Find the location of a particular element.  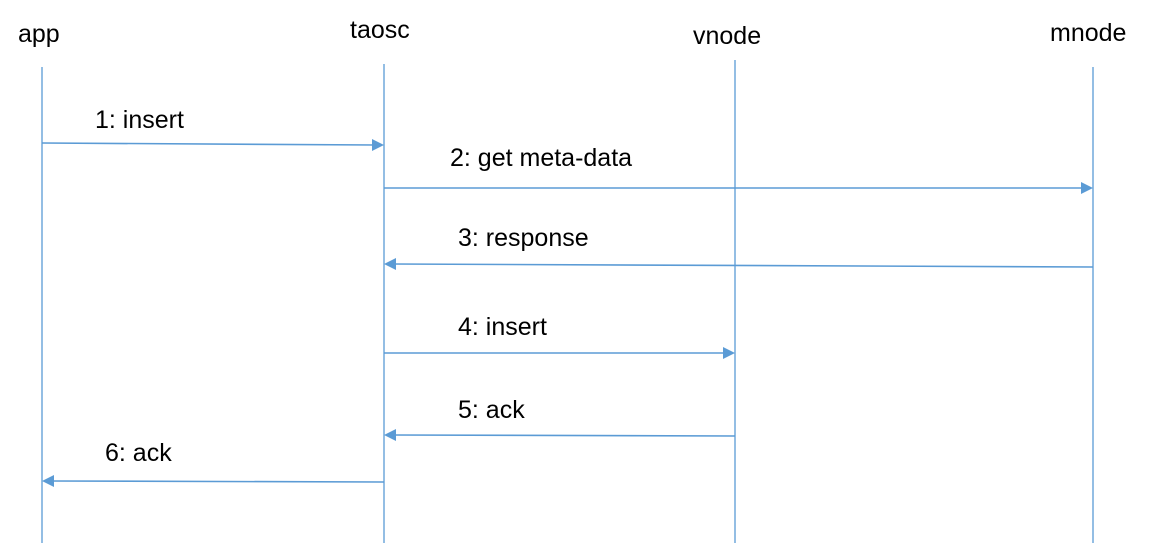

message-label-3: 3: response is located at coordinates (523, 238).